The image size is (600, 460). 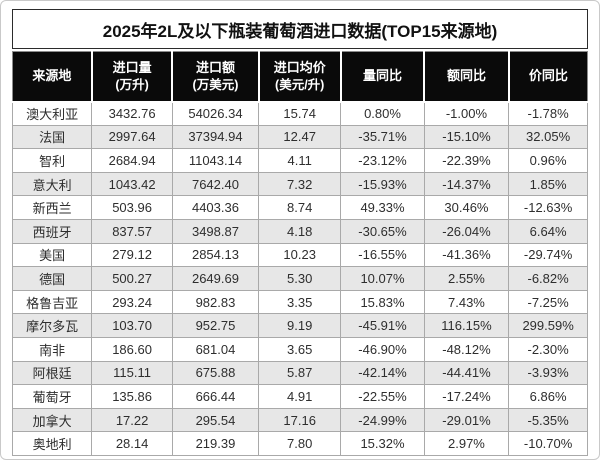 I want to click on cell-price-yoy: 1.85%, so click(x=548, y=184).